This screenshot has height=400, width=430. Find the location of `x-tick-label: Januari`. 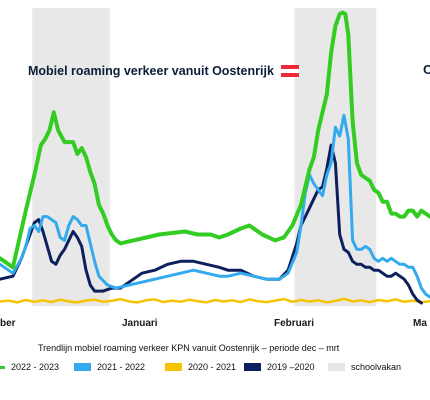

x-tick-label: Januari is located at coordinates (140, 323).